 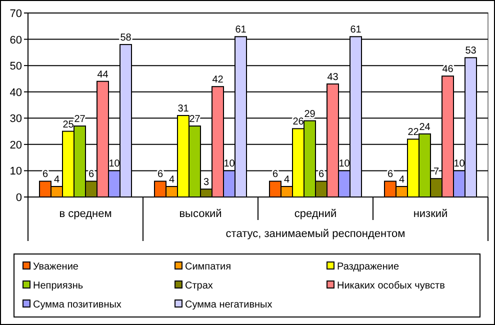 I want to click on data-label: 22, so click(x=414, y=132).